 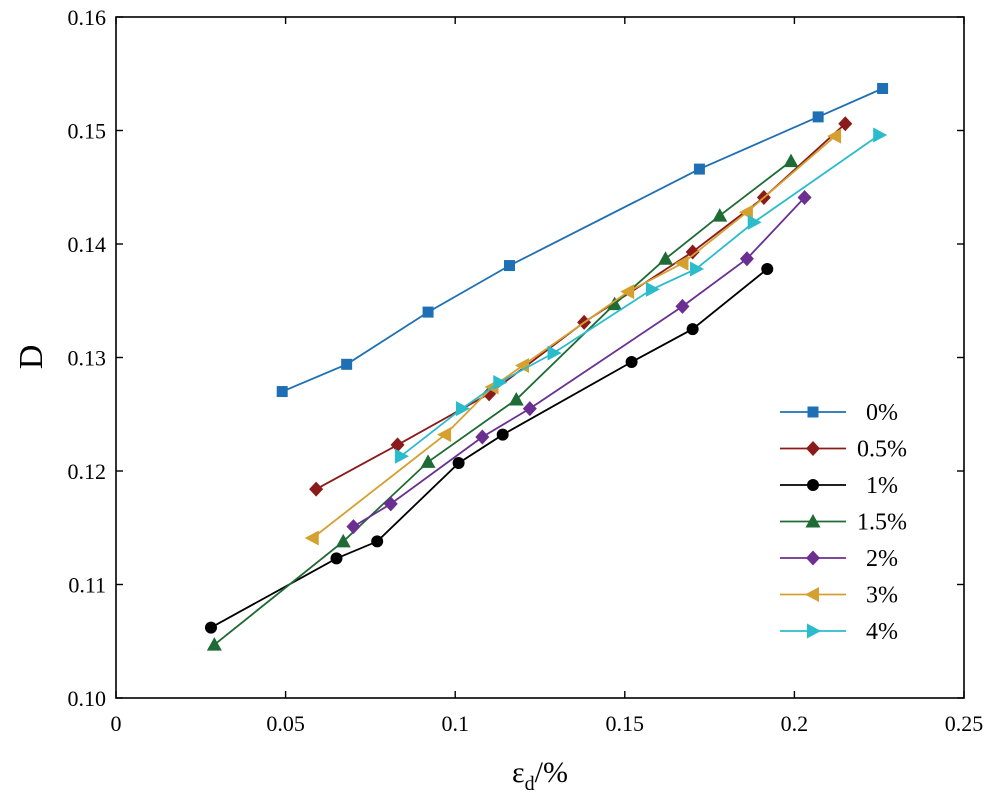 I want to click on x-tick-label: 0, so click(x=116, y=723).